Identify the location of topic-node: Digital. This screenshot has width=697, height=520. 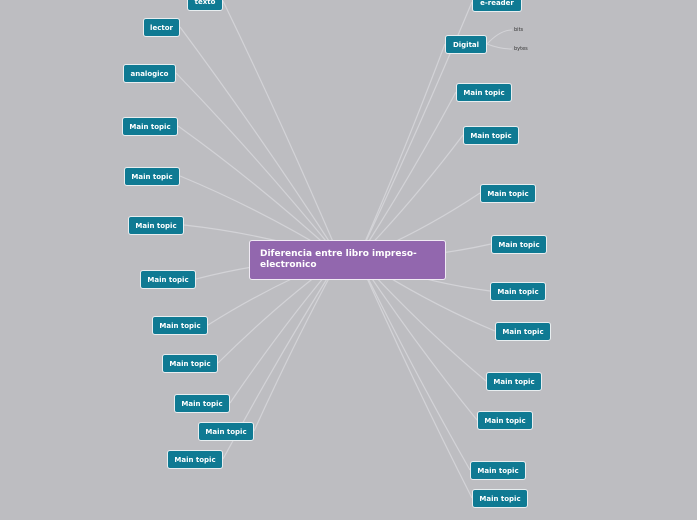
(466, 44).